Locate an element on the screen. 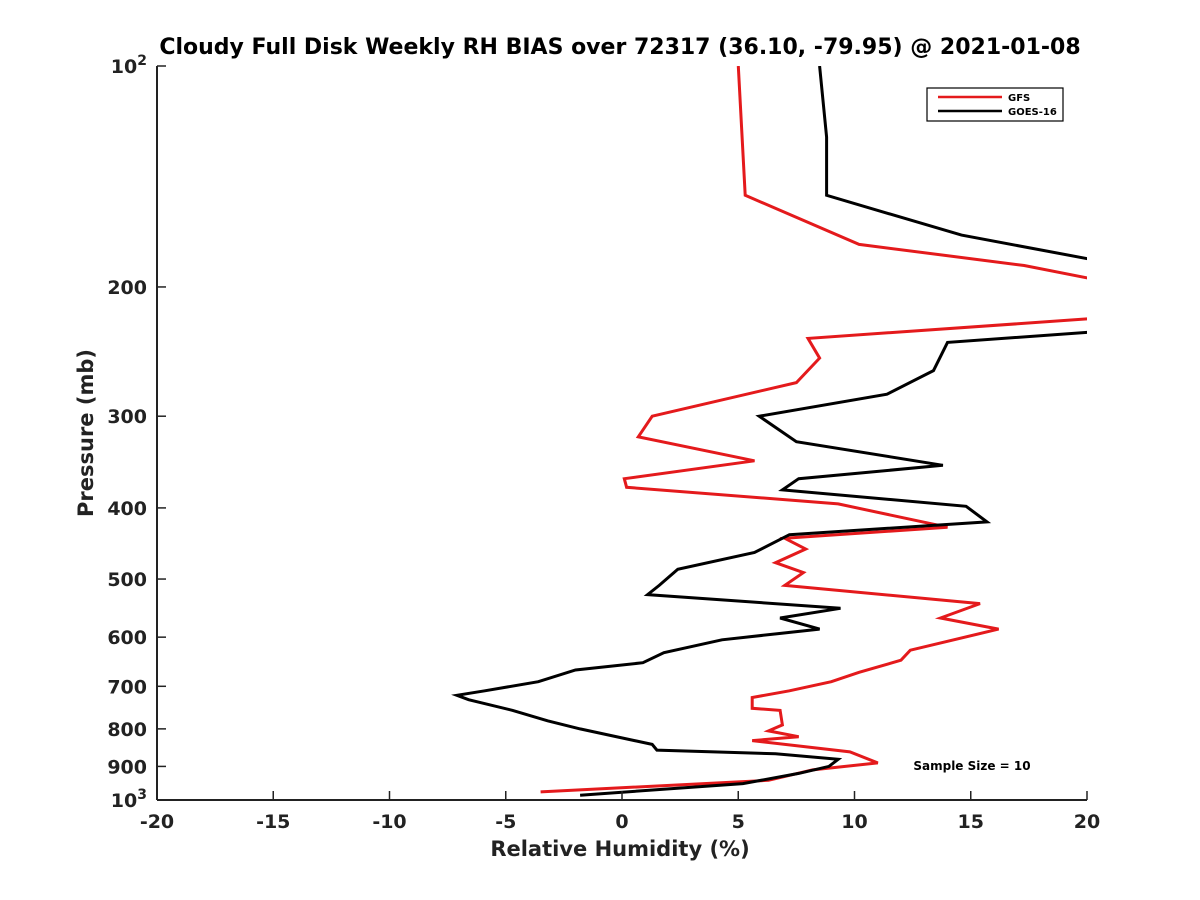 The width and height of the screenshot is (1200, 900). y-tick-label: 10³ is located at coordinates (129, 799).